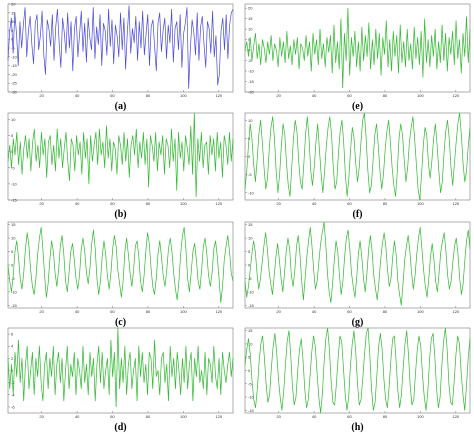  Describe the element at coordinates (148, 311) in the screenshot. I see `x-tick-label-c-3: 80` at that location.